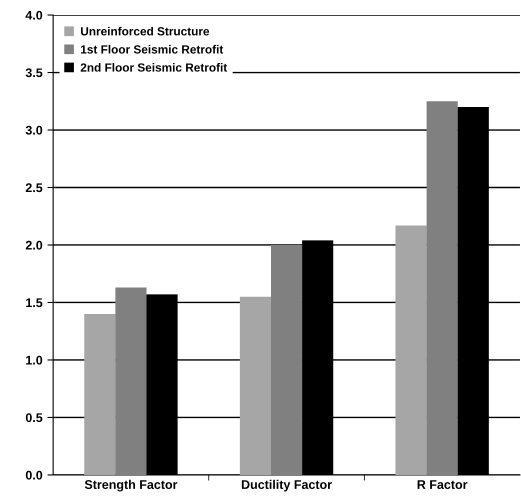 The height and width of the screenshot is (501, 521). Describe the element at coordinates (154, 67) in the screenshot. I see `legend-label: 2nd Floor Seismic Retrofit` at that location.